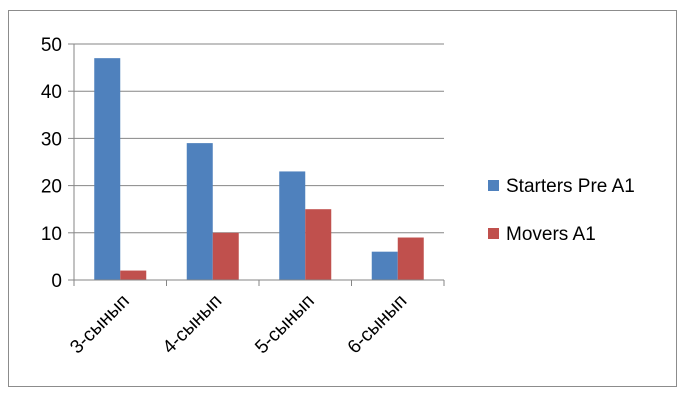 Image resolution: width=685 pixels, height=395 pixels. I want to click on y-tick-label: 10, so click(51, 234).